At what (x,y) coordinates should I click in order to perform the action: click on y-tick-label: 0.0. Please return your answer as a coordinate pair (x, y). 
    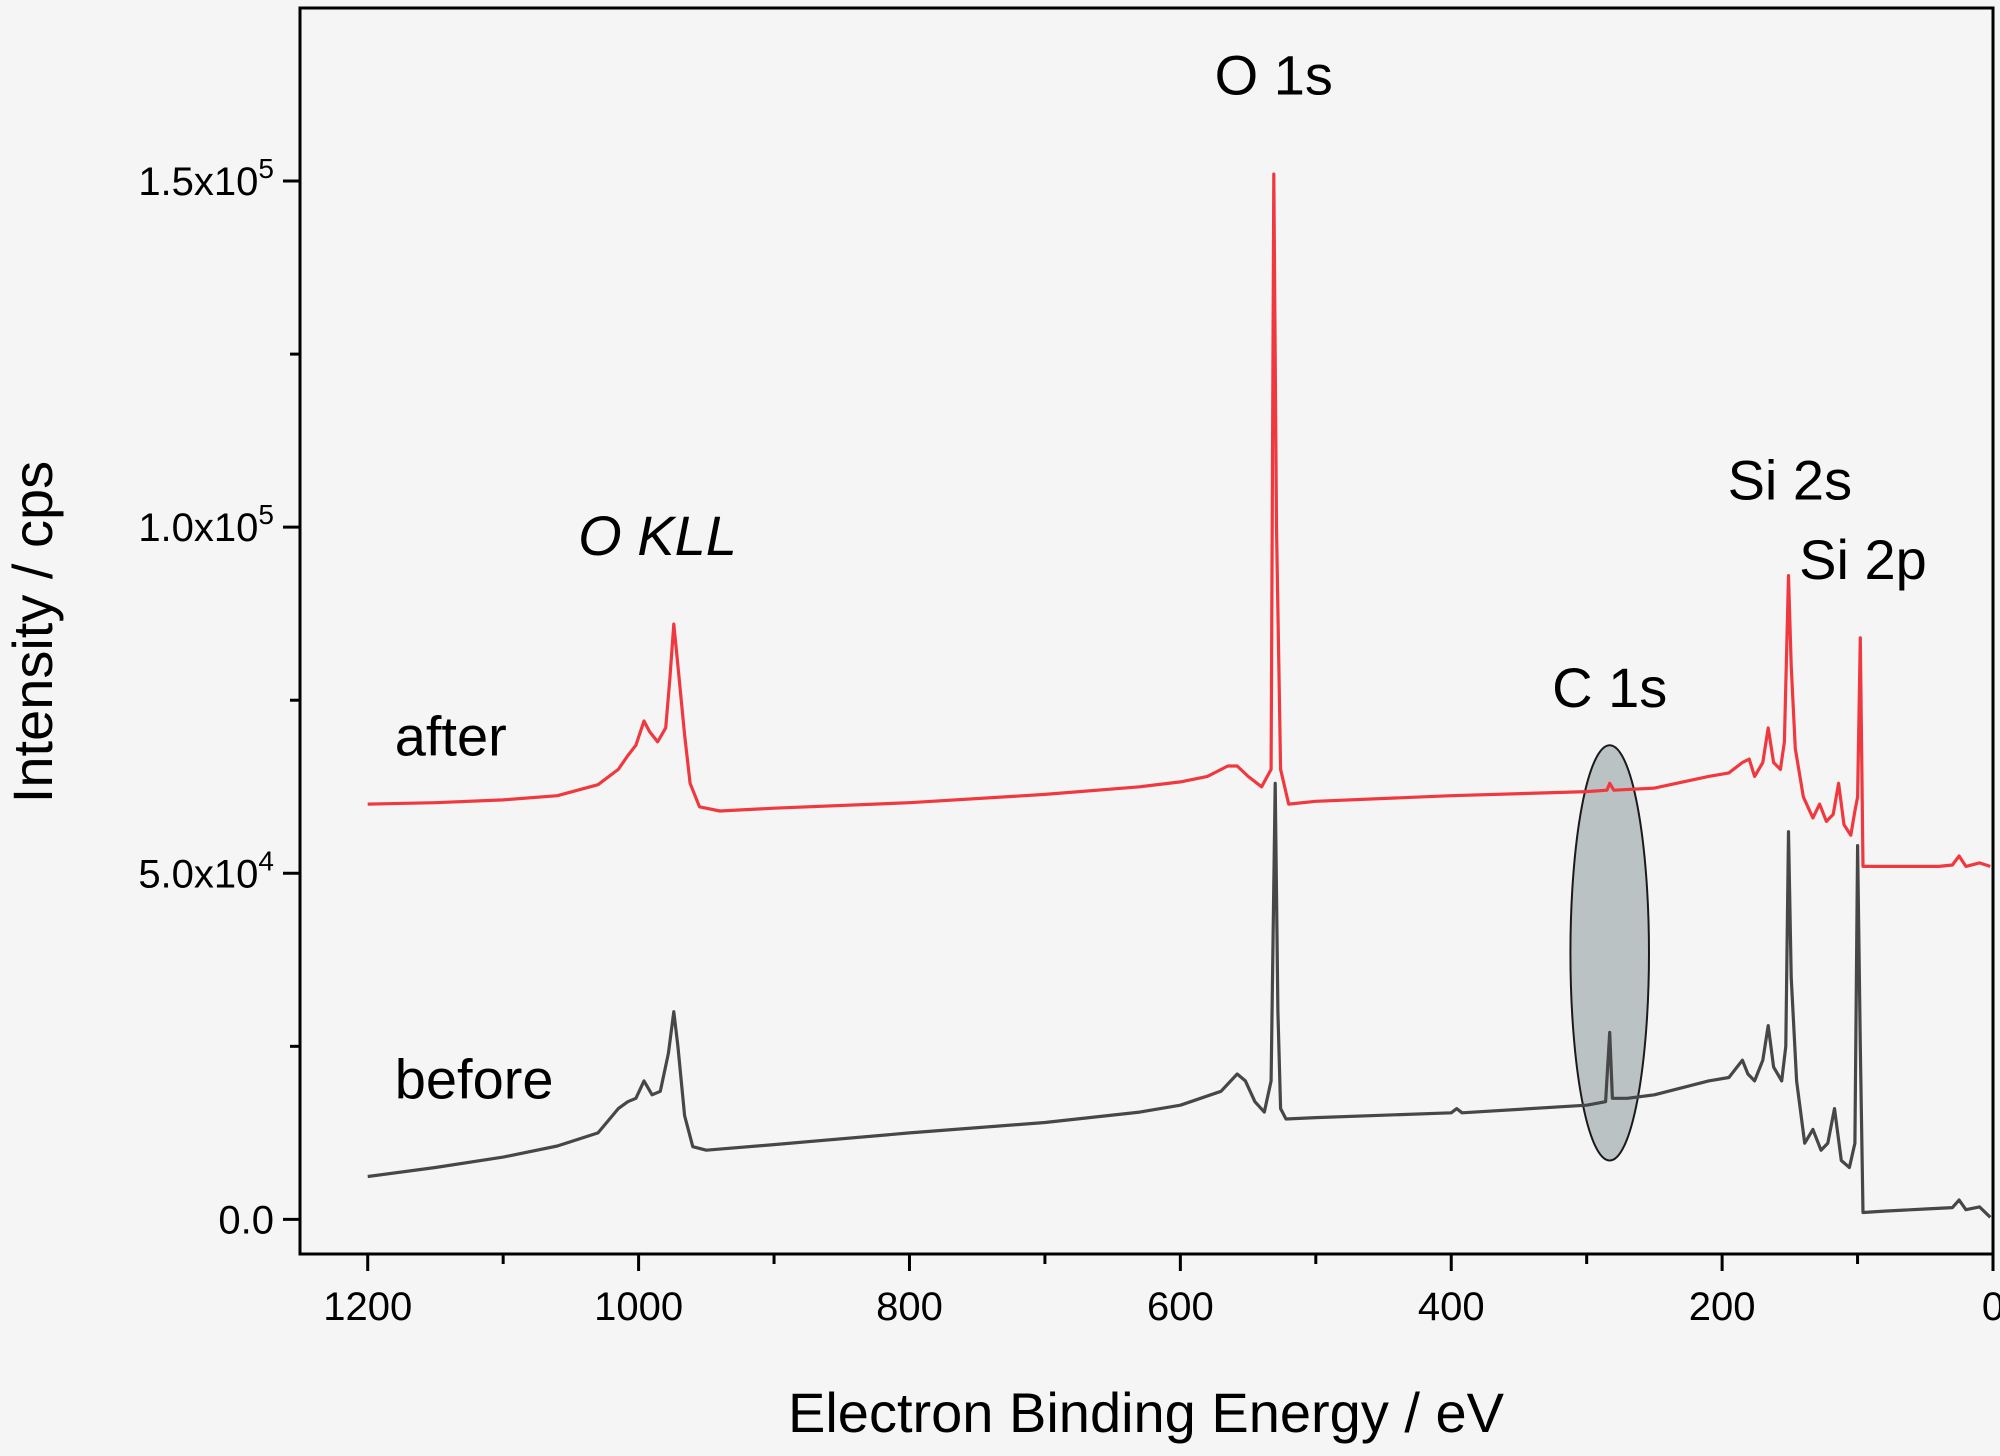
    Looking at the image, I should click on (246, 1220).